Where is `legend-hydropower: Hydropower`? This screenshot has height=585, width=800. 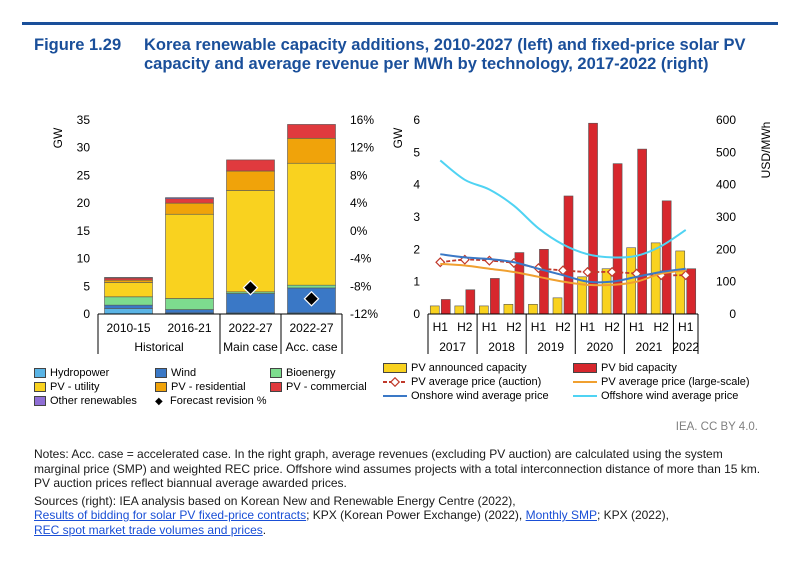 legend-hydropower: Hydropower is located at coordinates (71, 373).